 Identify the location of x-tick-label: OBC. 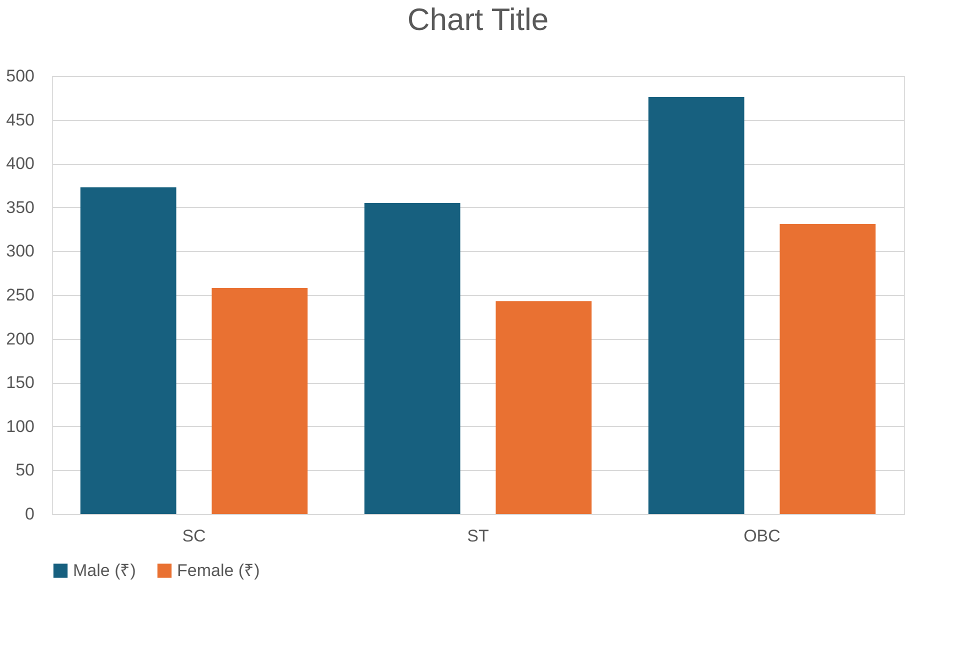
(762, 536).